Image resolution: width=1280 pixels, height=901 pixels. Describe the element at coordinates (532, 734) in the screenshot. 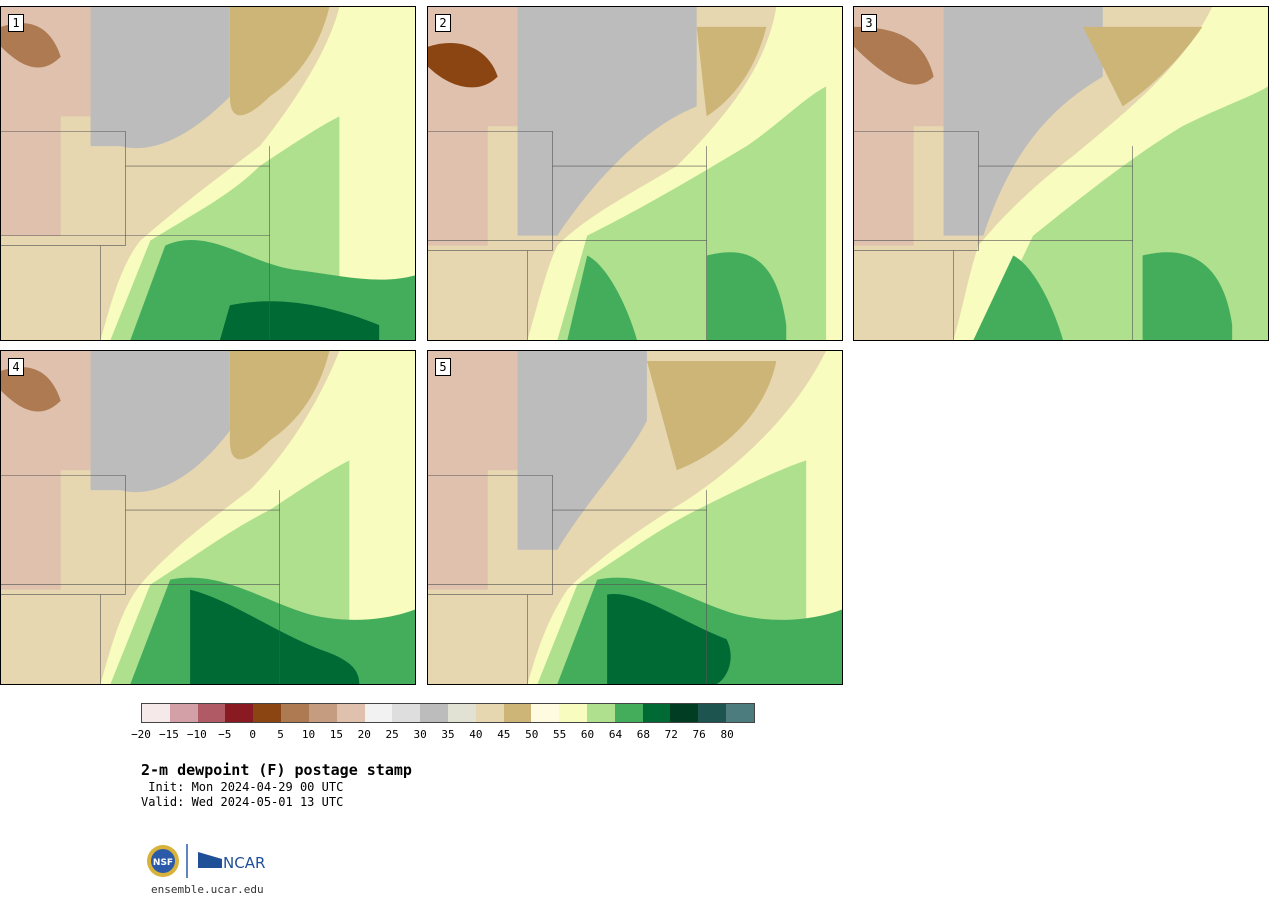

I see `colorbar-tick-label: 50` at that location.